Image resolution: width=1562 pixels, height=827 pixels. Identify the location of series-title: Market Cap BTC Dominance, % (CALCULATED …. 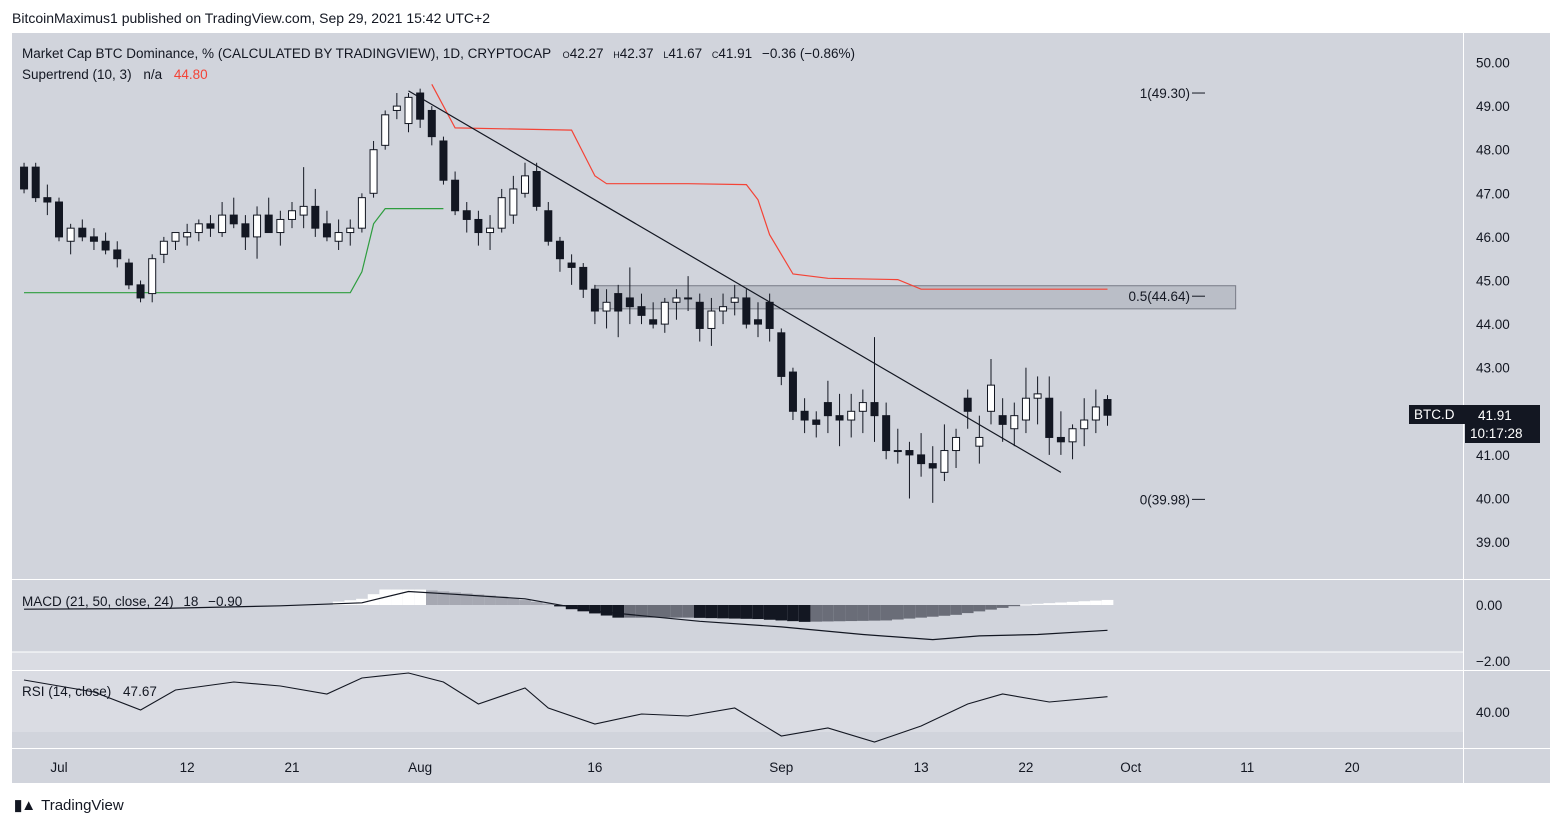
(286, 53).